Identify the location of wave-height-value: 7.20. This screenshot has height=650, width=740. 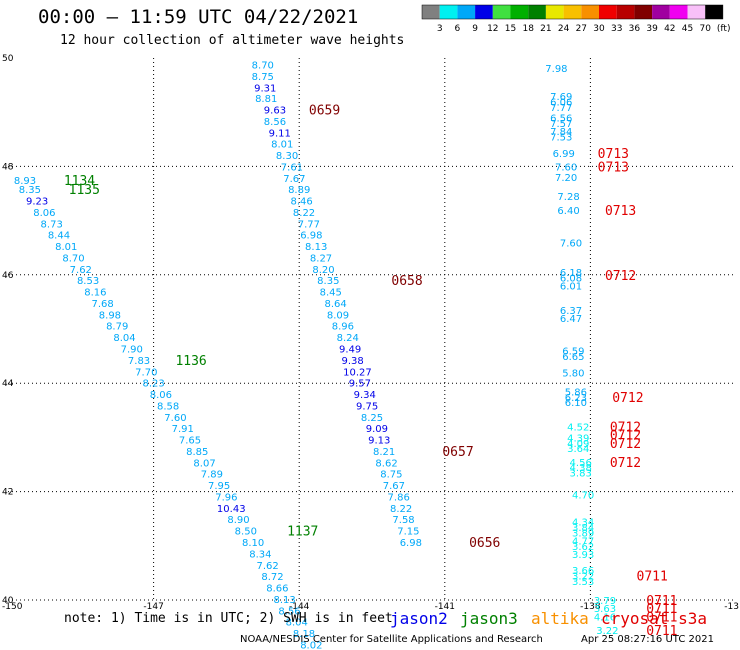
(566, 178).